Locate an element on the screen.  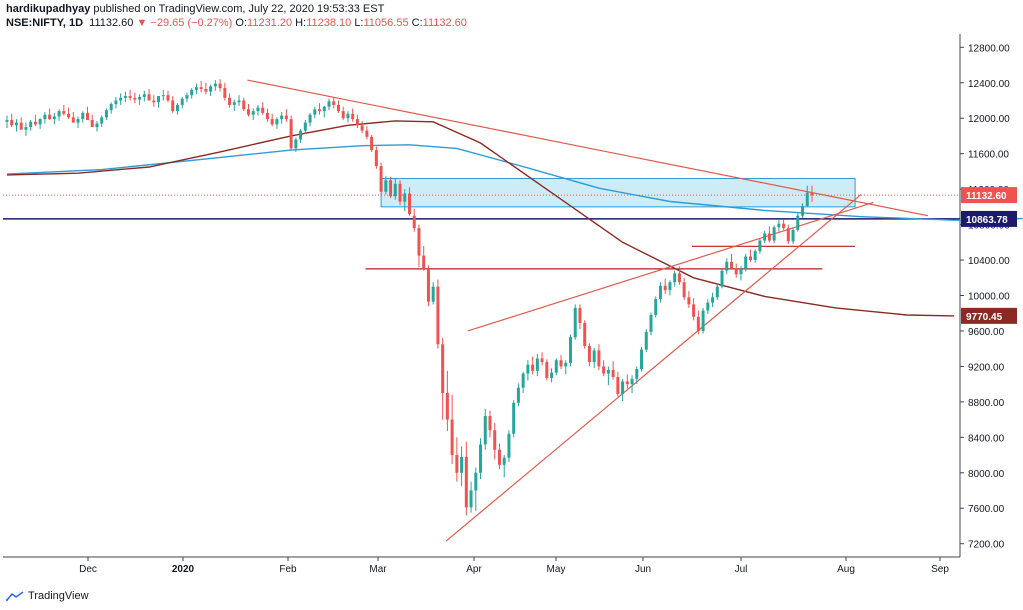
y-tick-label: 8800.00 is located at coordinates (986, 403).